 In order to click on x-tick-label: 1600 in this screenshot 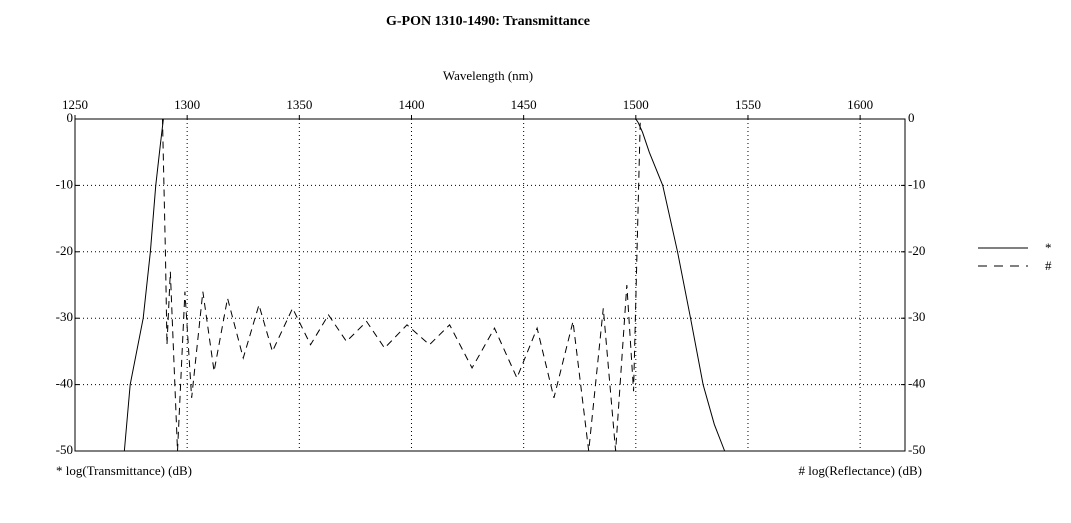, I will do `click(860, 104)`.